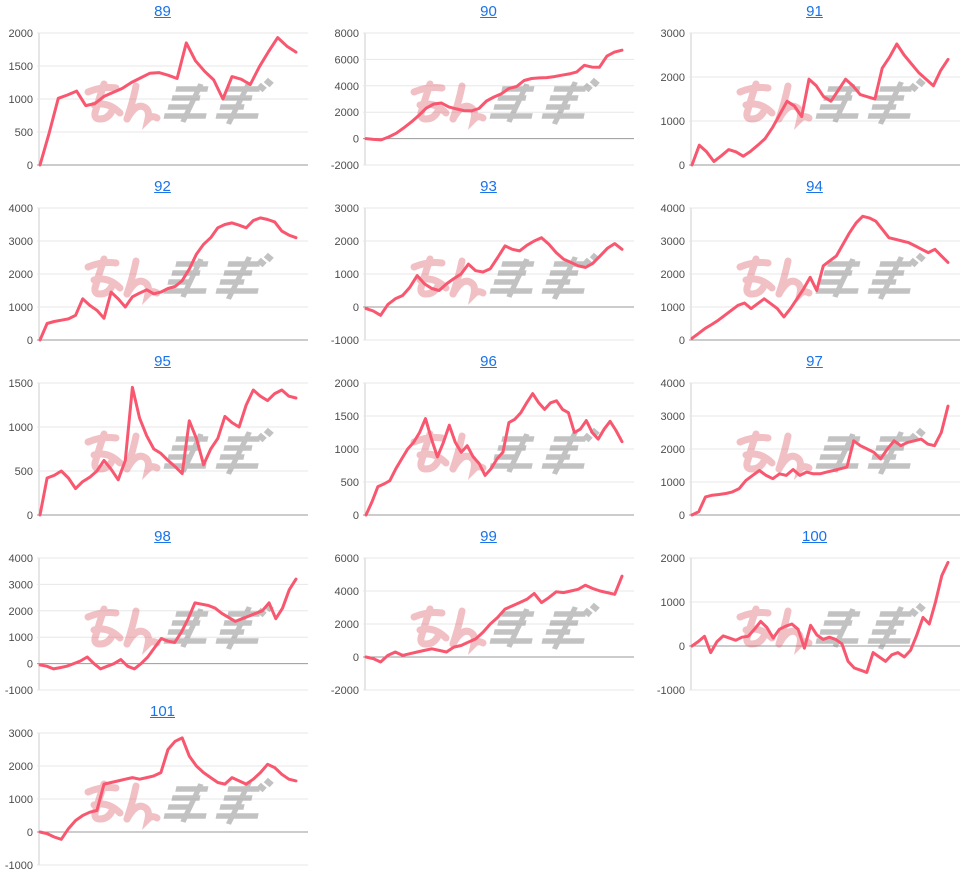 Image resolution: width=976 pixels, height=878 pixels. I want to click on chart-cell-97: 97 0 1000 2000 3000 4000, so click(814, 437).